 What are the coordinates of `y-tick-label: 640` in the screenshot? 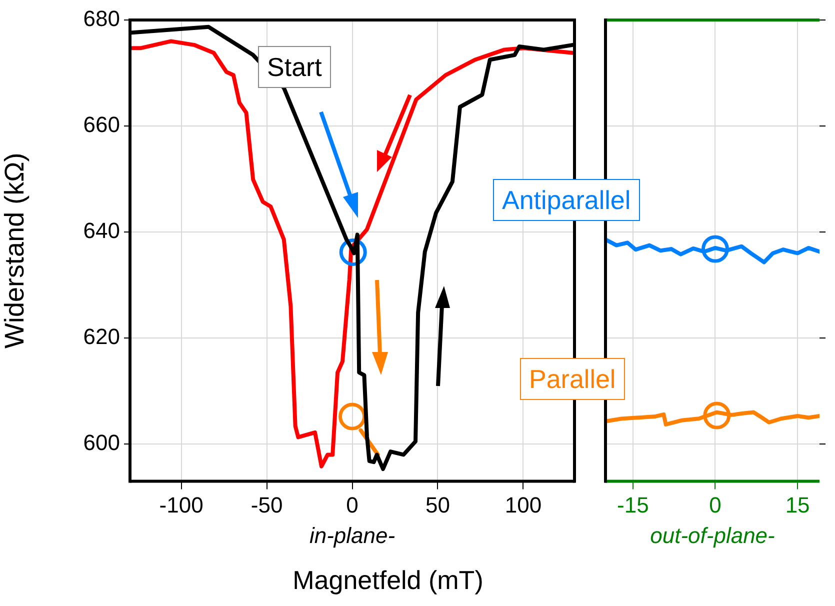 It's located at (101, 231).